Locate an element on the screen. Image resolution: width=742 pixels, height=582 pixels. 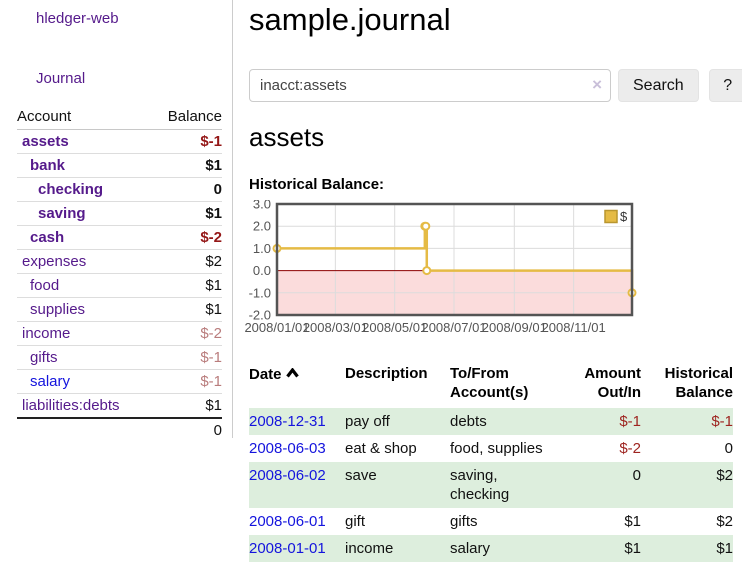
account-row: liabilities:debts $1 is located at coordinates (119, 405).